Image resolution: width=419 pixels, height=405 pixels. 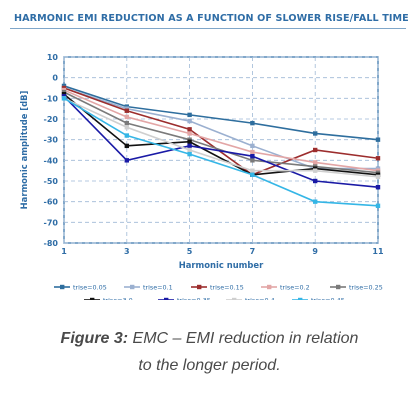 What do you see at coordinates (190, 251) in the screenshot?
I see `x-tick-label: 5` at bounding box center [190, 251].